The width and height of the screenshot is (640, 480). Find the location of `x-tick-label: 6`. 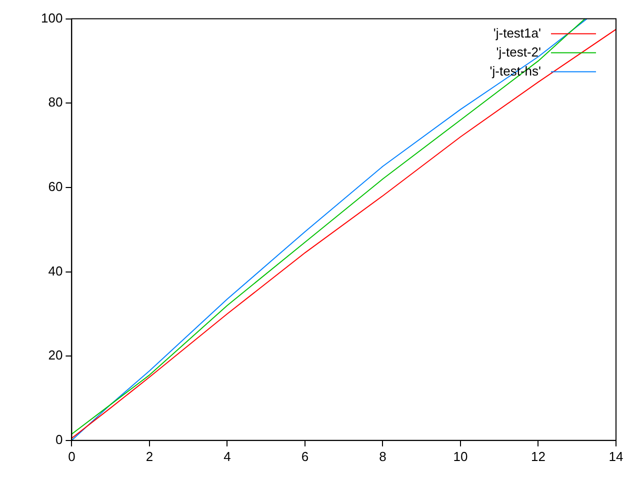

x-tick-label: 6 is located at coordinates (305, 456).